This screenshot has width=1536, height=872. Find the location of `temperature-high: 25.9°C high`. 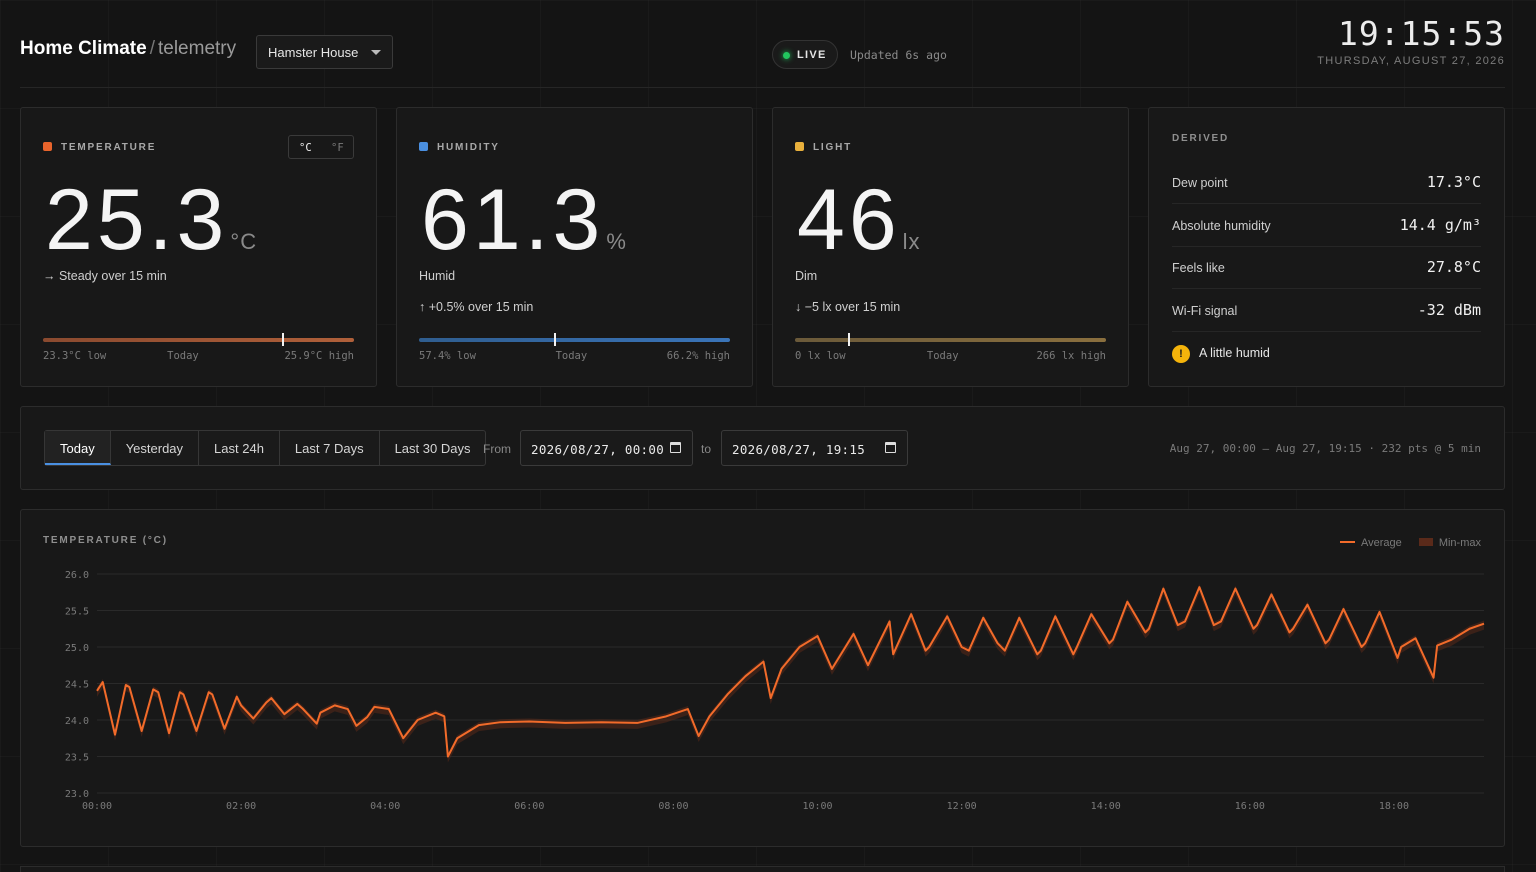

temperature-high: 25.9°C high is located at coordinates (319, 356).